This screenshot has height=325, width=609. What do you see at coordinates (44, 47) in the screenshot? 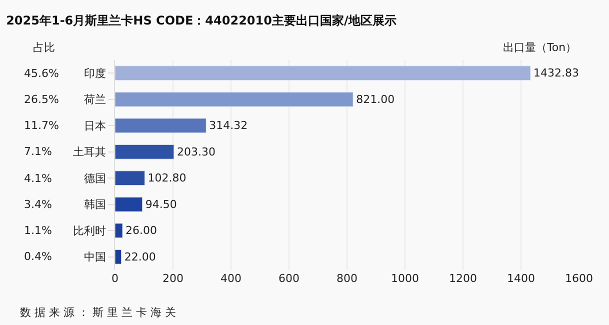
I see `text: 占比` at bounding box center [44, 47].